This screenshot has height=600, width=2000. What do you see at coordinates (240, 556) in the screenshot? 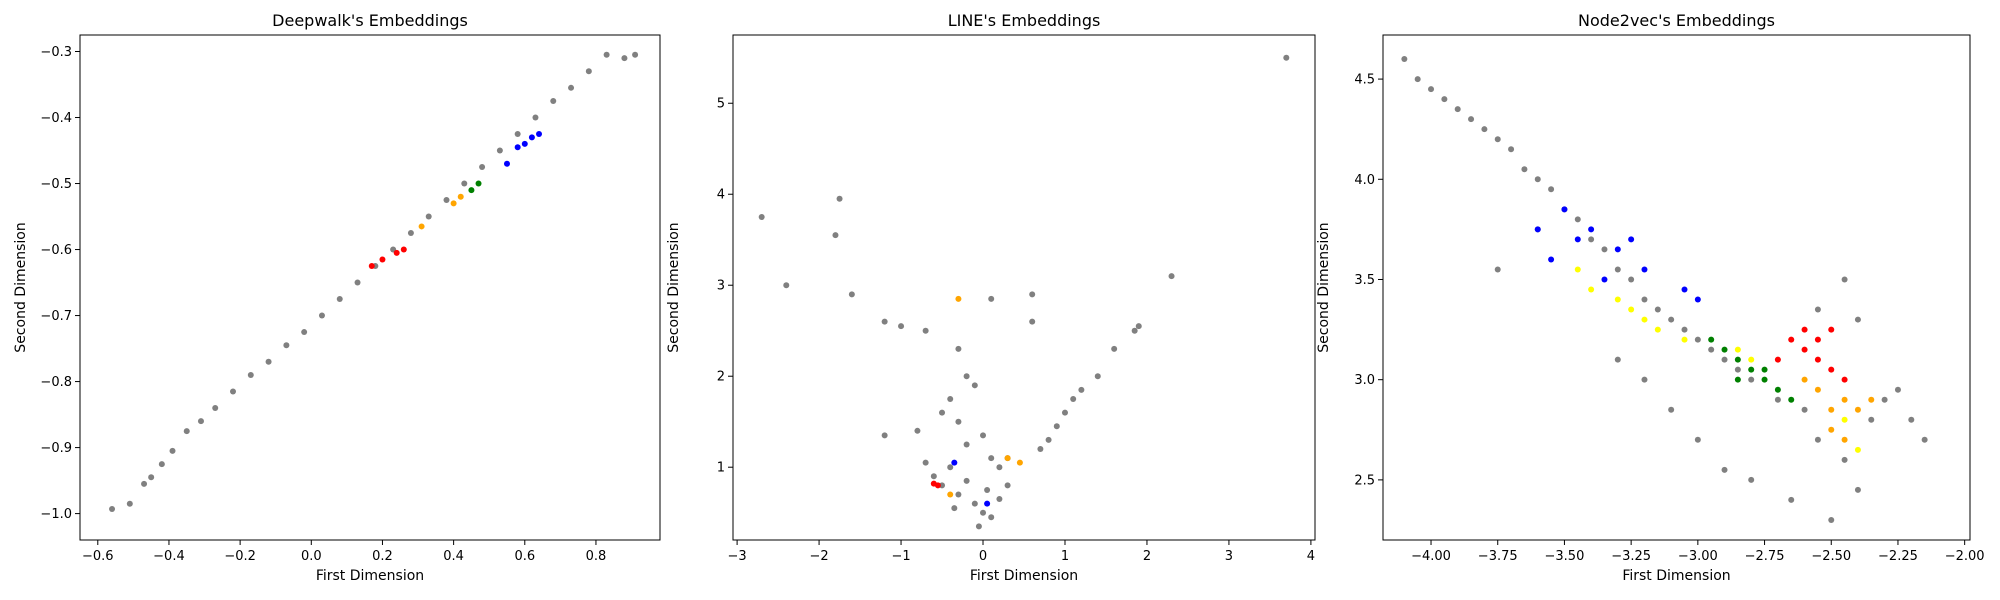
I see `x-tick-label: −0.2` at bounding box center [240, 556].